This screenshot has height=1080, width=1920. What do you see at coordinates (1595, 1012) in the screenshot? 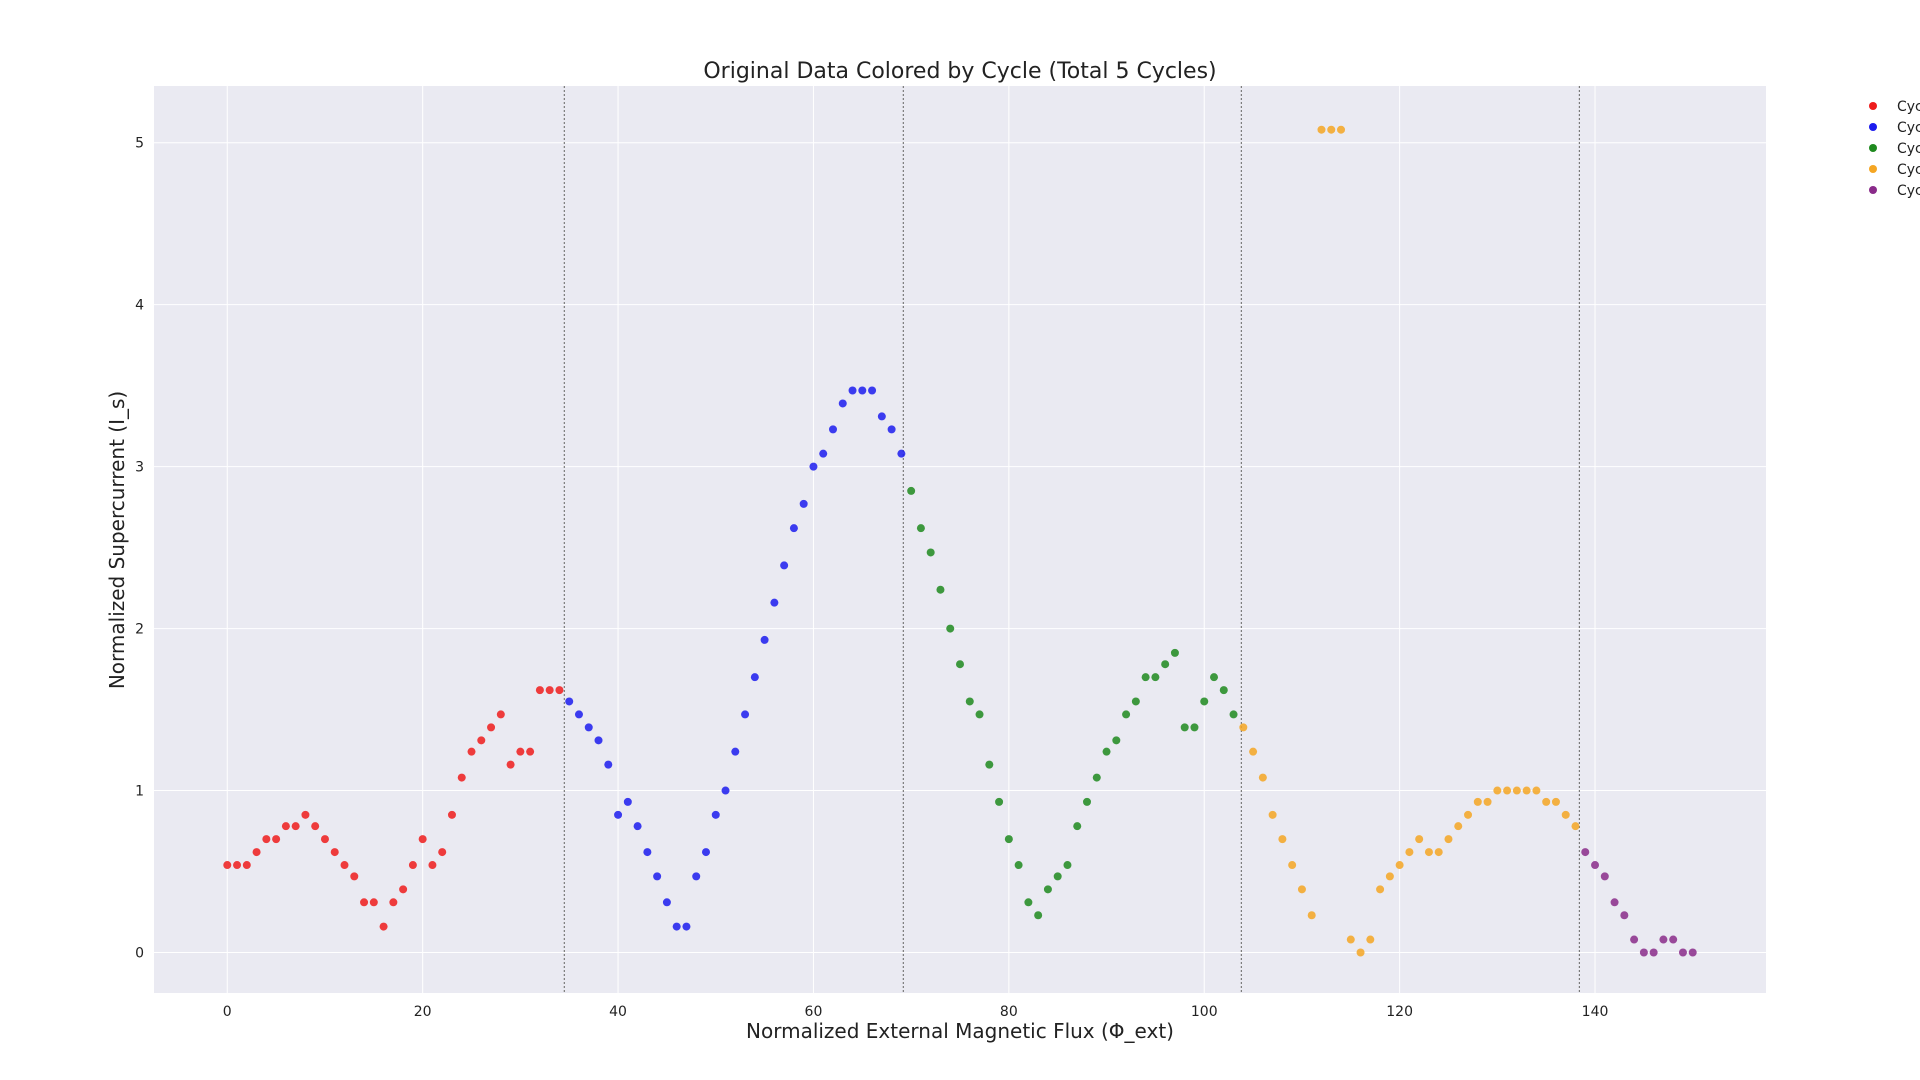
I see `x-tick-label: 140` at bounding box center [1595, 1012].